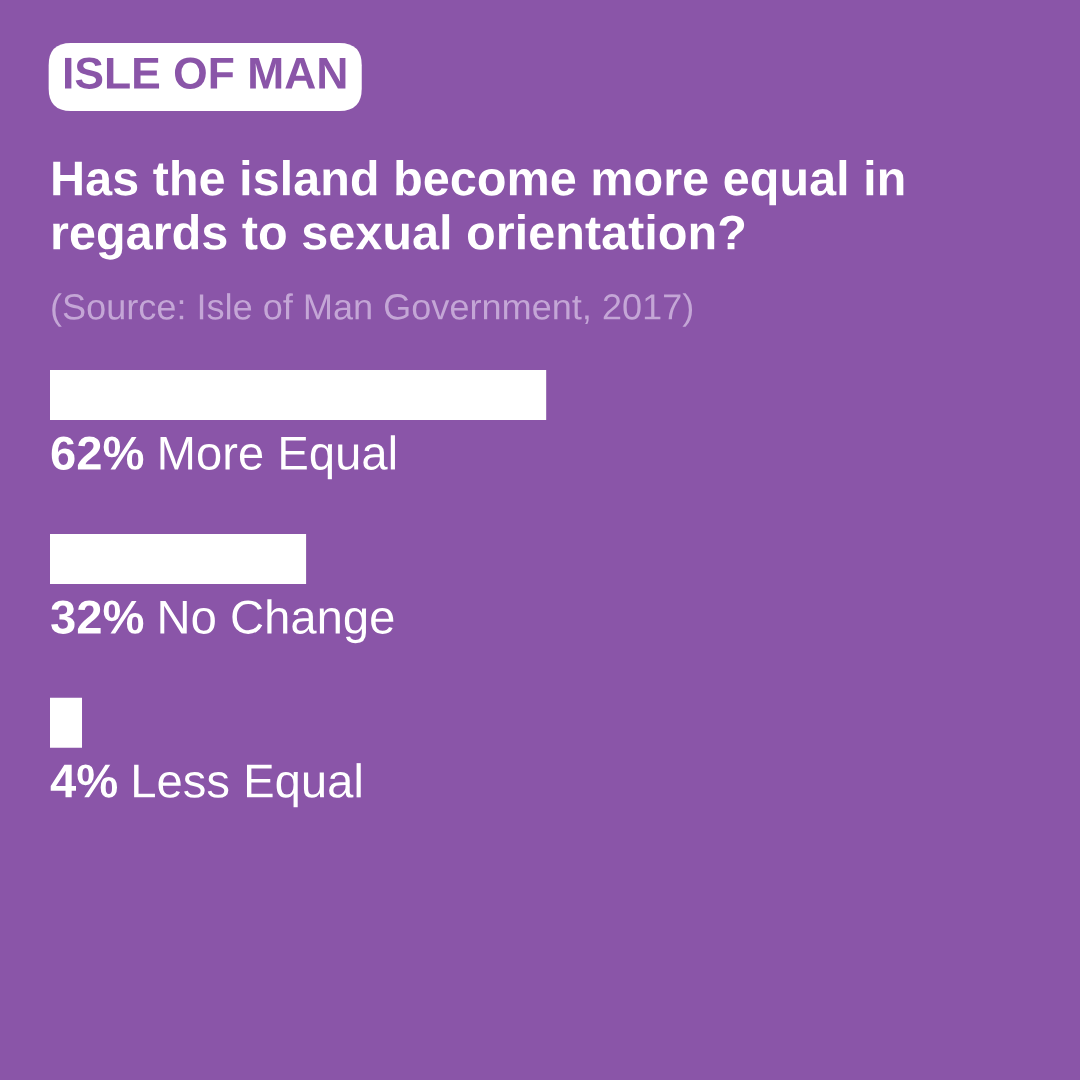 The width and height of the screenshot is (1080, 1080). I want to click on y-tick-label: No Change, so click(277, 621).